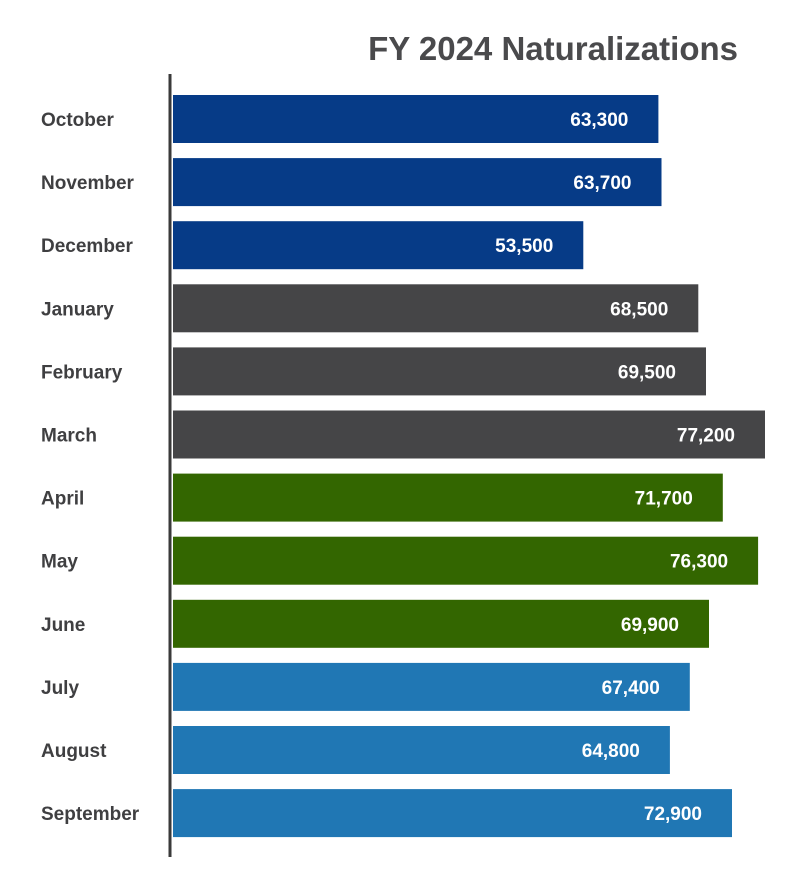 The height and width of the screenshot is (884, 793). I want to click on bar-october, so click(416, 119).